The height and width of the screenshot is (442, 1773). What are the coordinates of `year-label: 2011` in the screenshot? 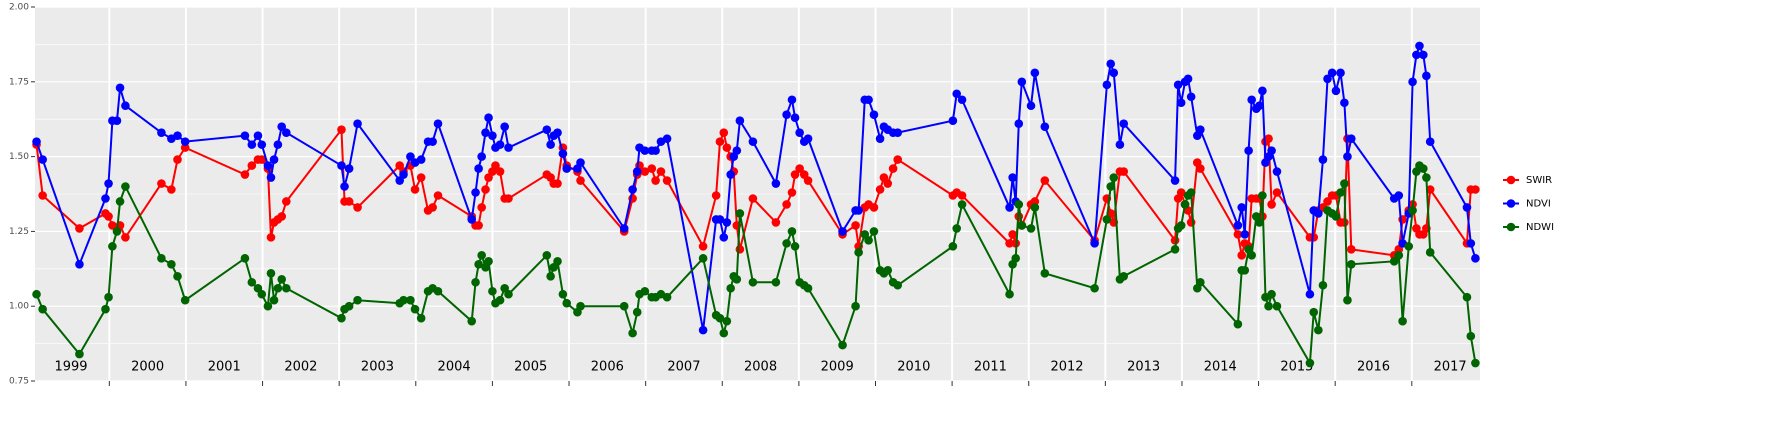 It's located at (990, 367).